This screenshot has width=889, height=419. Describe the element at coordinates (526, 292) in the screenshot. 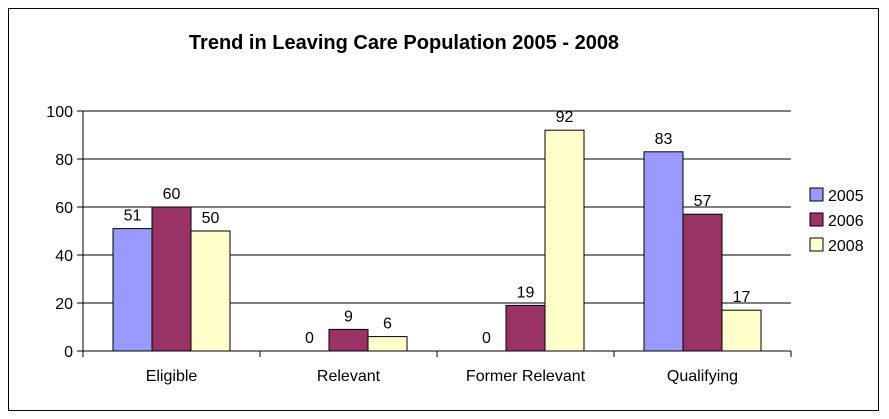

I see `data-label: 19` at that location.